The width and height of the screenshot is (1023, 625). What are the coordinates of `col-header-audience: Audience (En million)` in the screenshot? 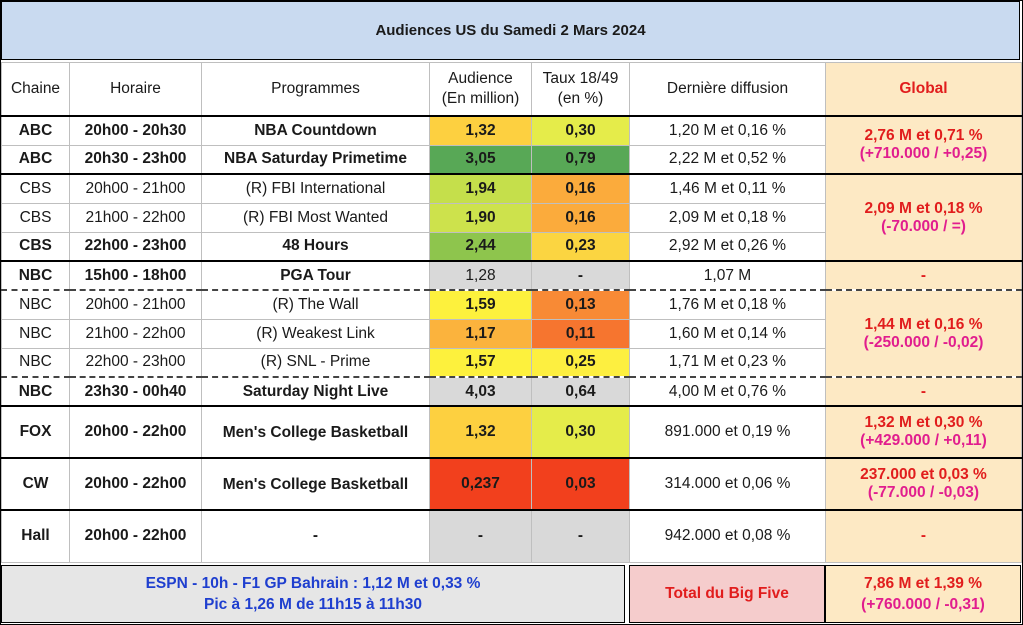 It's located at (480, 89).